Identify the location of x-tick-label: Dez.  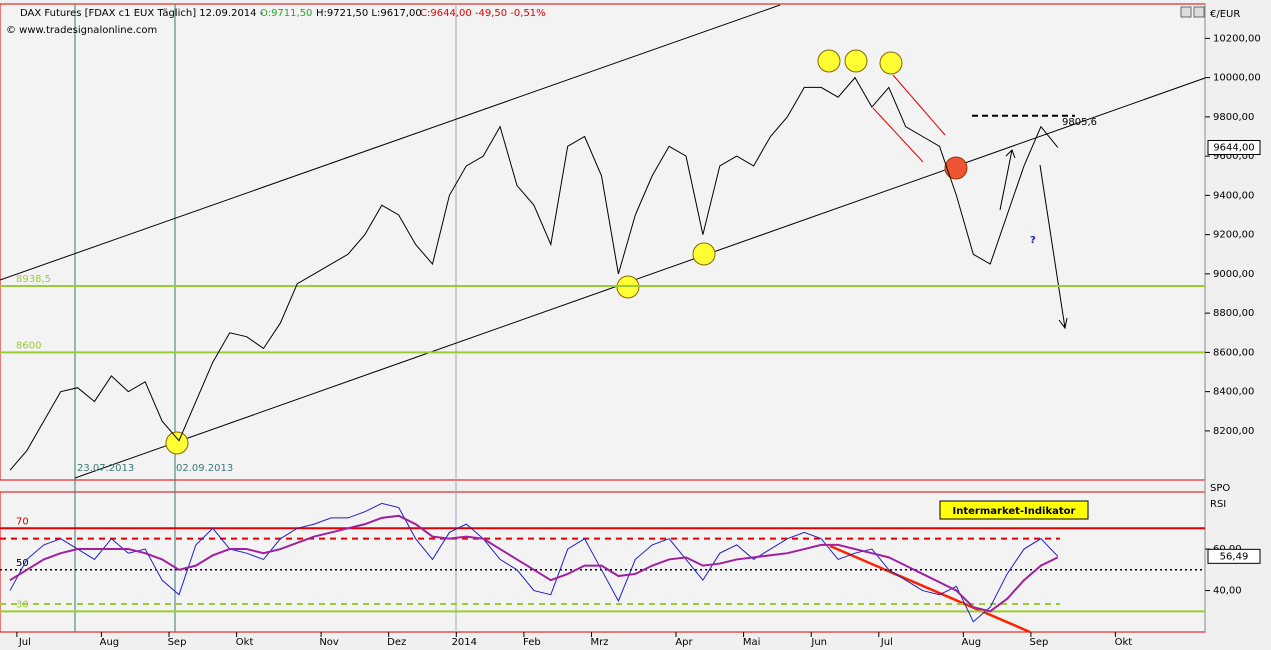
(396, 642).